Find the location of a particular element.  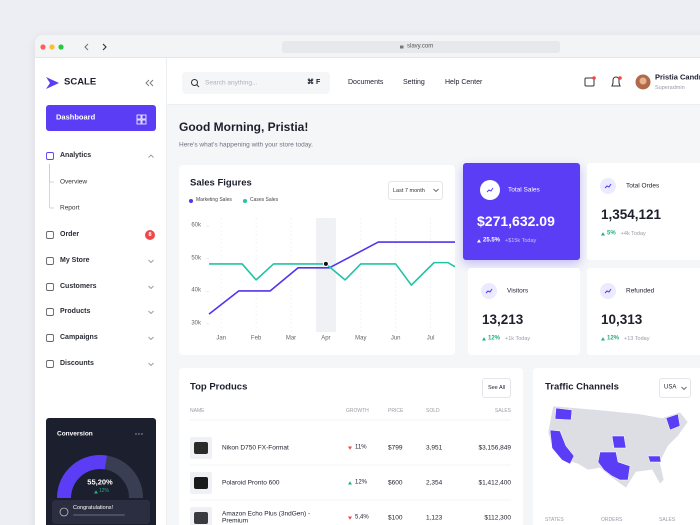

y-tick-label: 30k is located at coordinates (196, 323).